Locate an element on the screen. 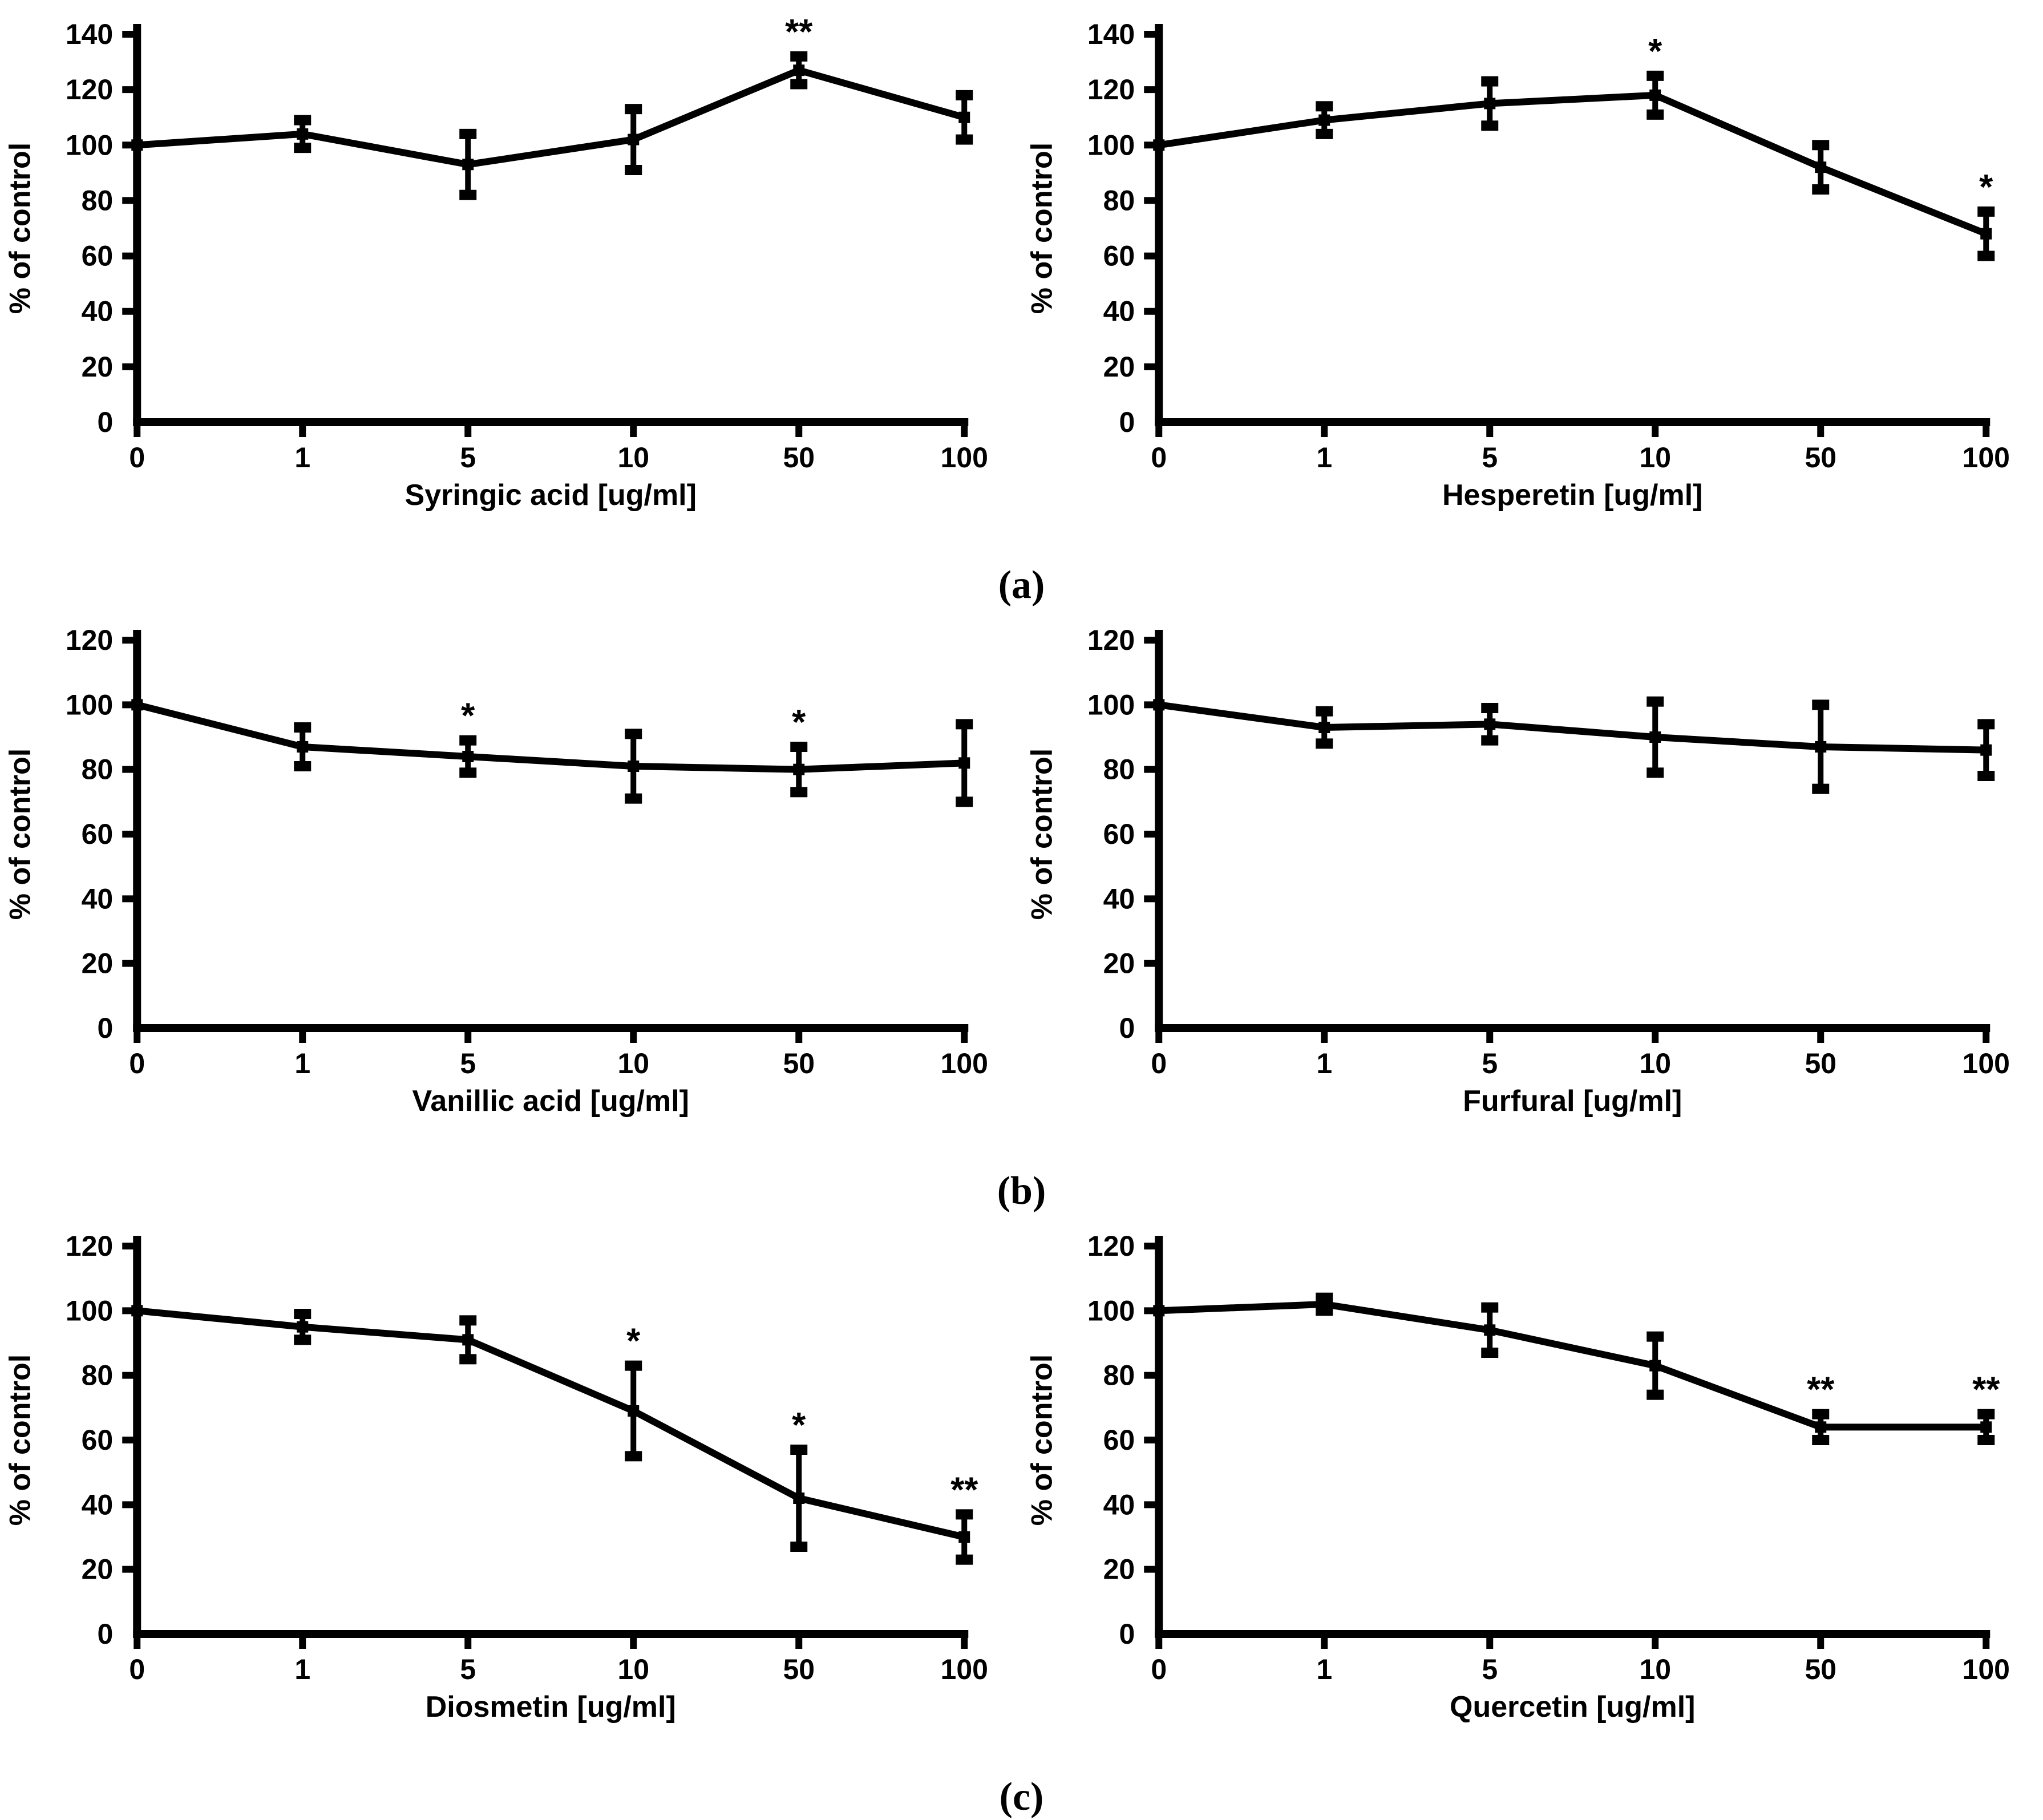 This screenshot has width=2043, height=1820. y-tick-label: 40 is located at coordinates (1119, 899).